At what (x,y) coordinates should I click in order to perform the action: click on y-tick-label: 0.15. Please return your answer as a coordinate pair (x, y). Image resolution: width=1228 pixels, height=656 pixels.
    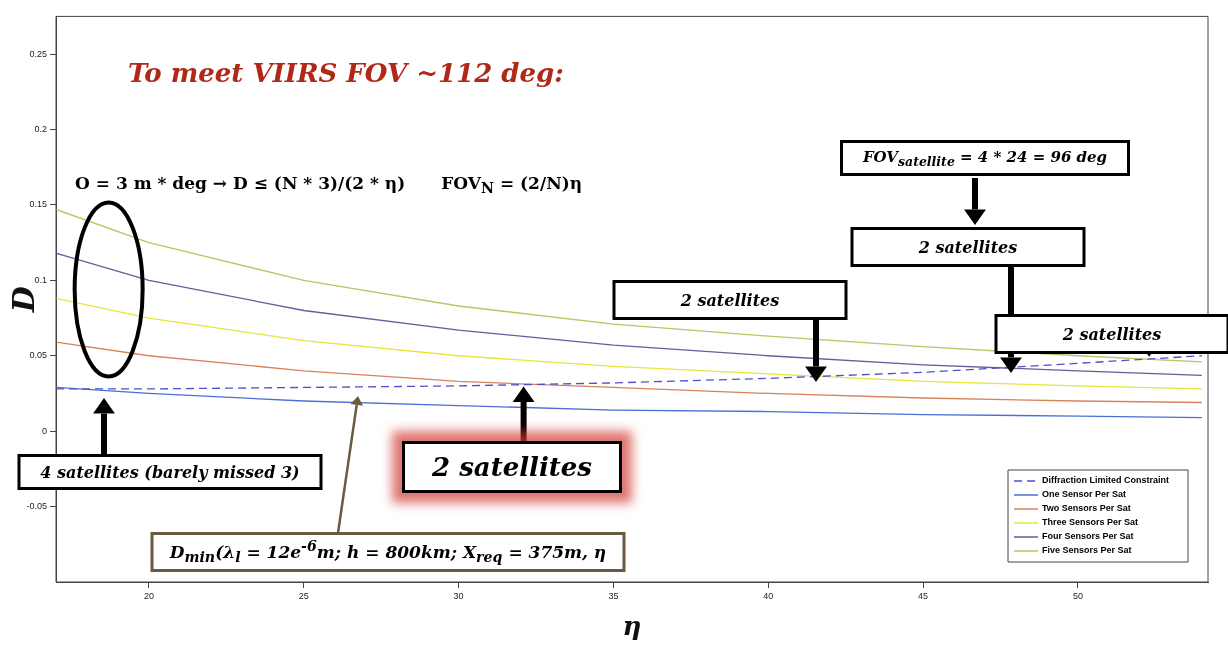
    Looking at the image, I should click on (38, 204).